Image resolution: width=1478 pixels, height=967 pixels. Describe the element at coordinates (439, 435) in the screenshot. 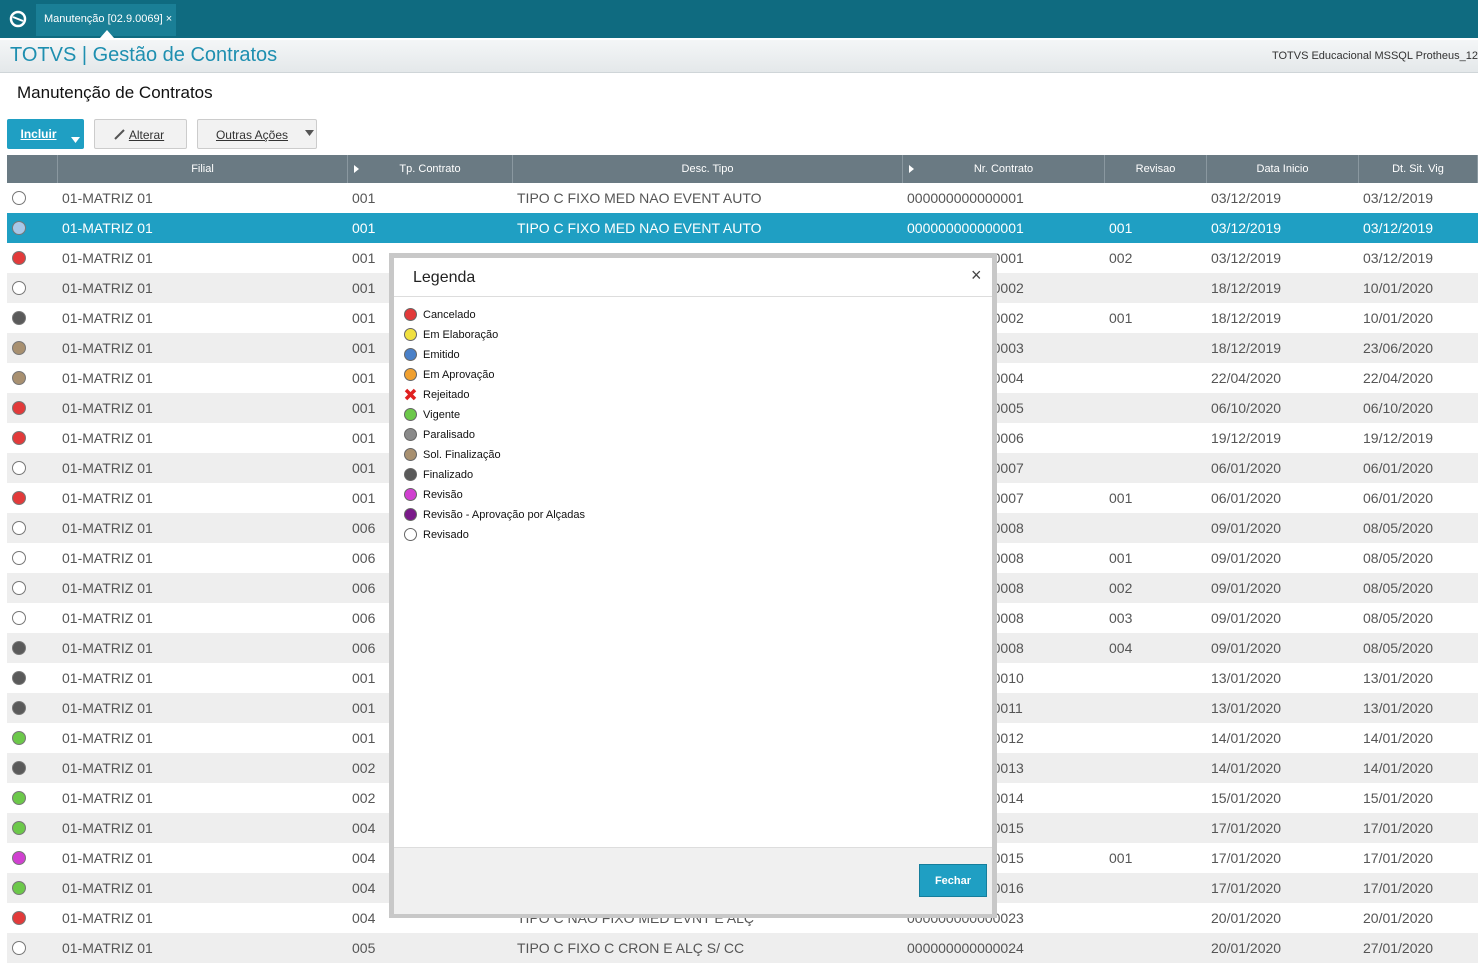

I see `legend-item: Paralisado` at that location.